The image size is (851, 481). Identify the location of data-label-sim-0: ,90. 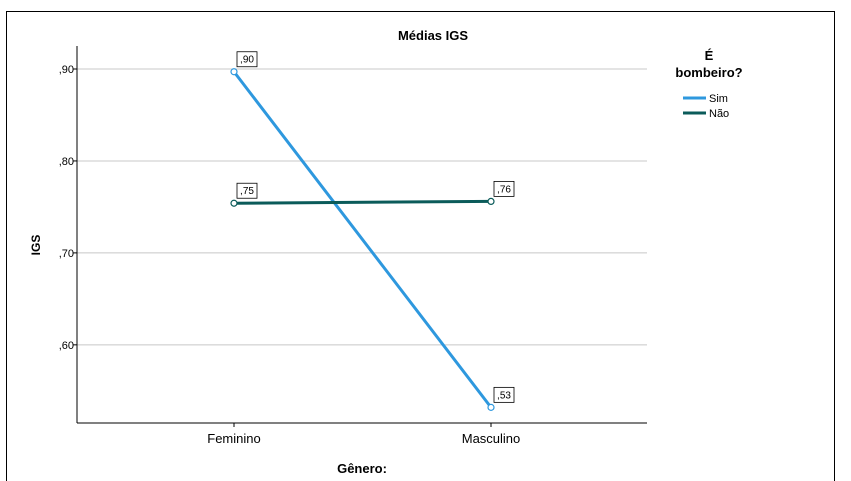
(247, 60).